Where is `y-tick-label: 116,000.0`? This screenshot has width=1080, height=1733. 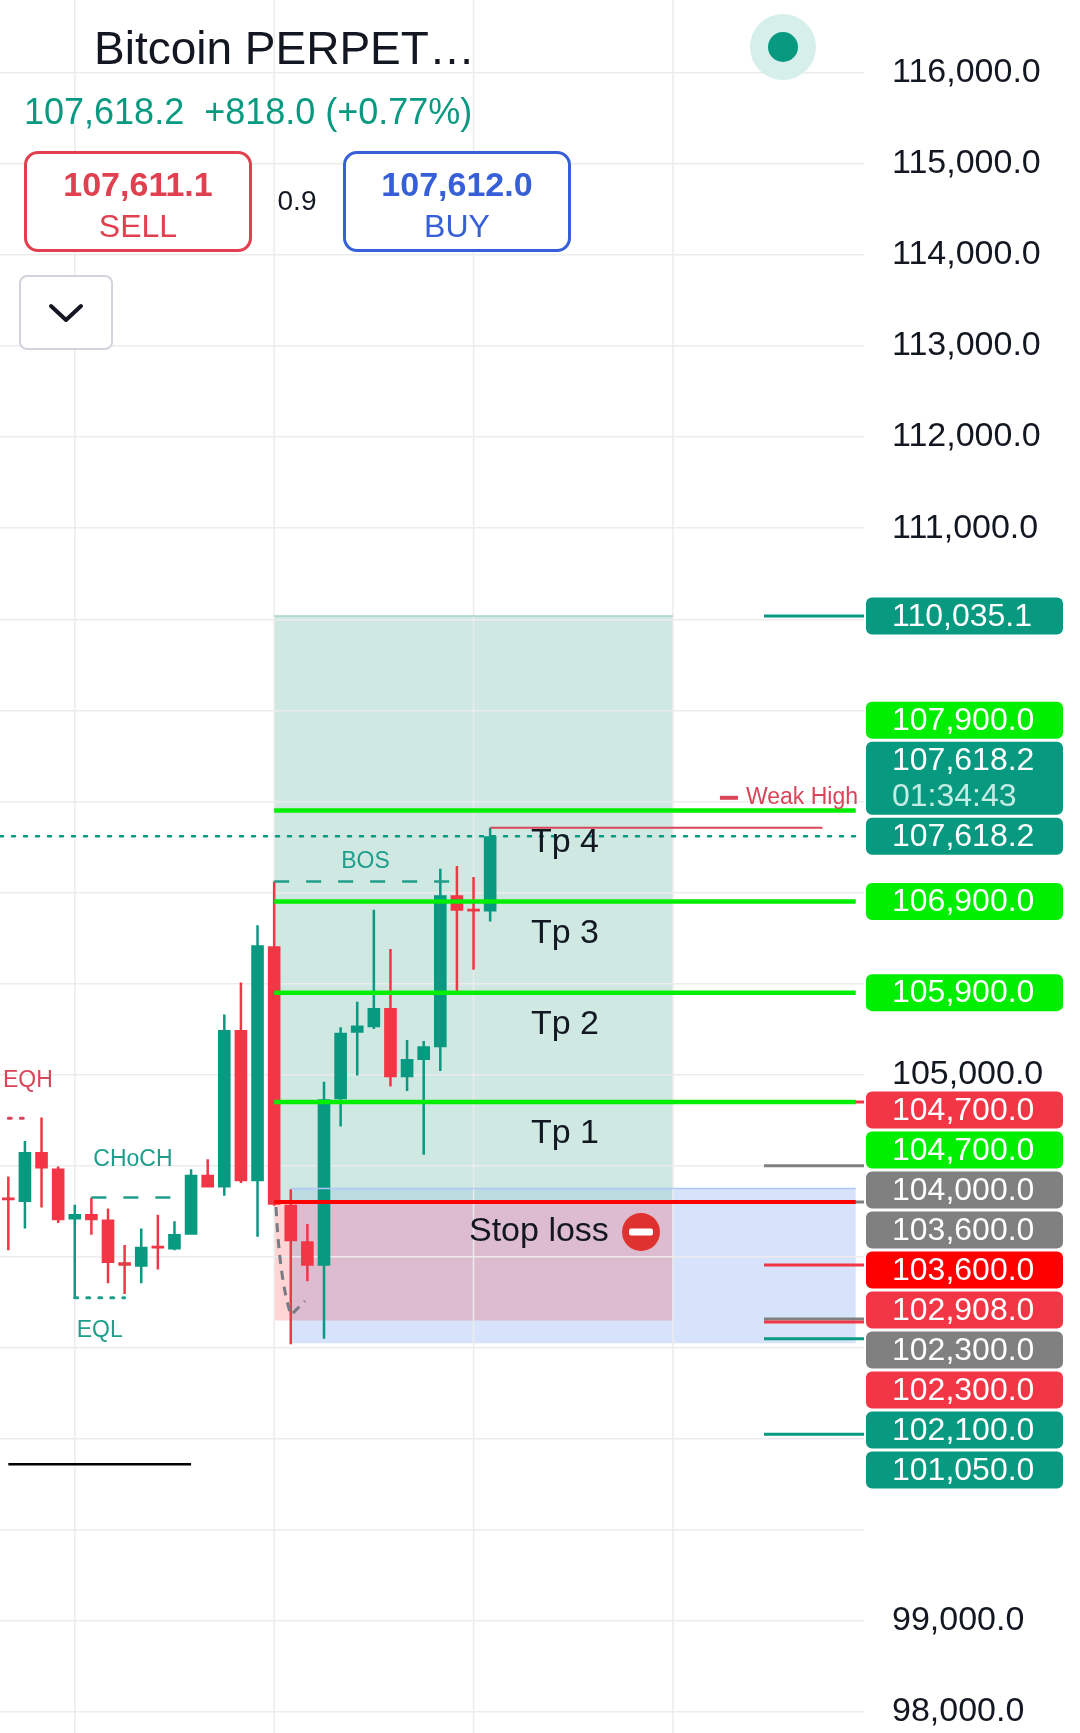 y-tick-label: 116,000.0 is located at coordinates (966, 70).